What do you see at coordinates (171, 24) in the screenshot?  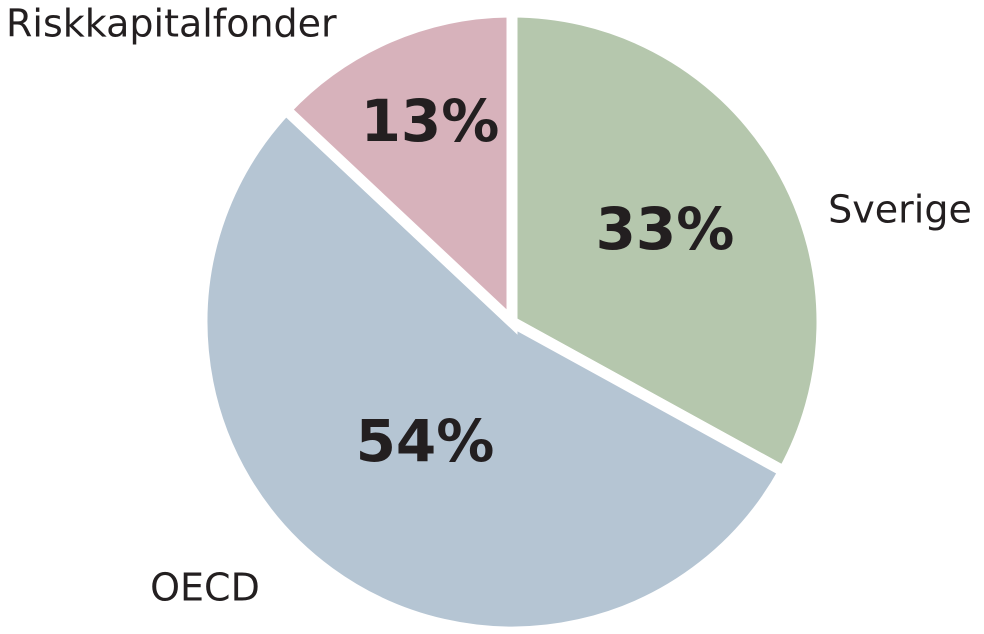 I see `category-label-riskkapitalfonder: Riskkapitalfonder` at bounding box center [171, 24].